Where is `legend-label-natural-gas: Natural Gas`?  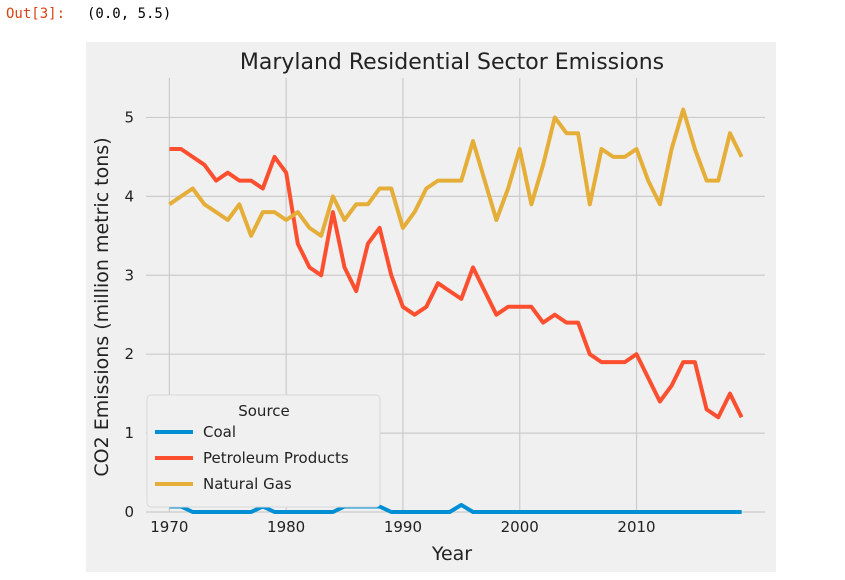 legend-label-natural-gas: Natural Gas is located at coordinates (247, 484).